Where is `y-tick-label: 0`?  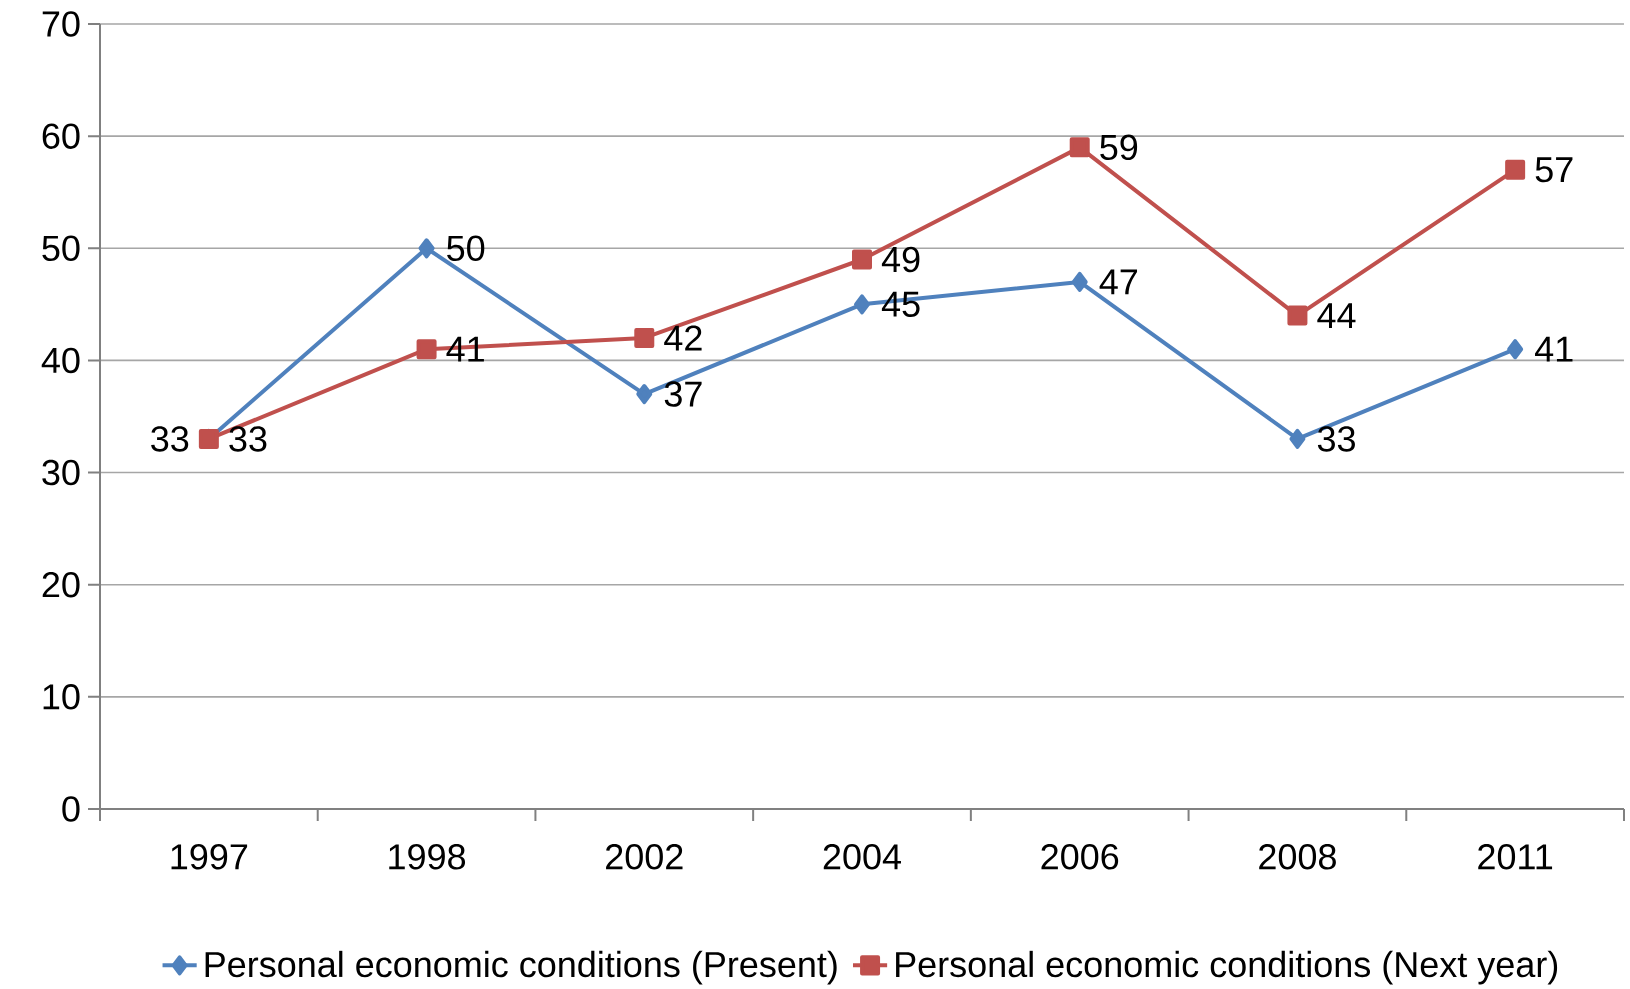
y-tick-label: 0 is located at coordinates (71, 809).